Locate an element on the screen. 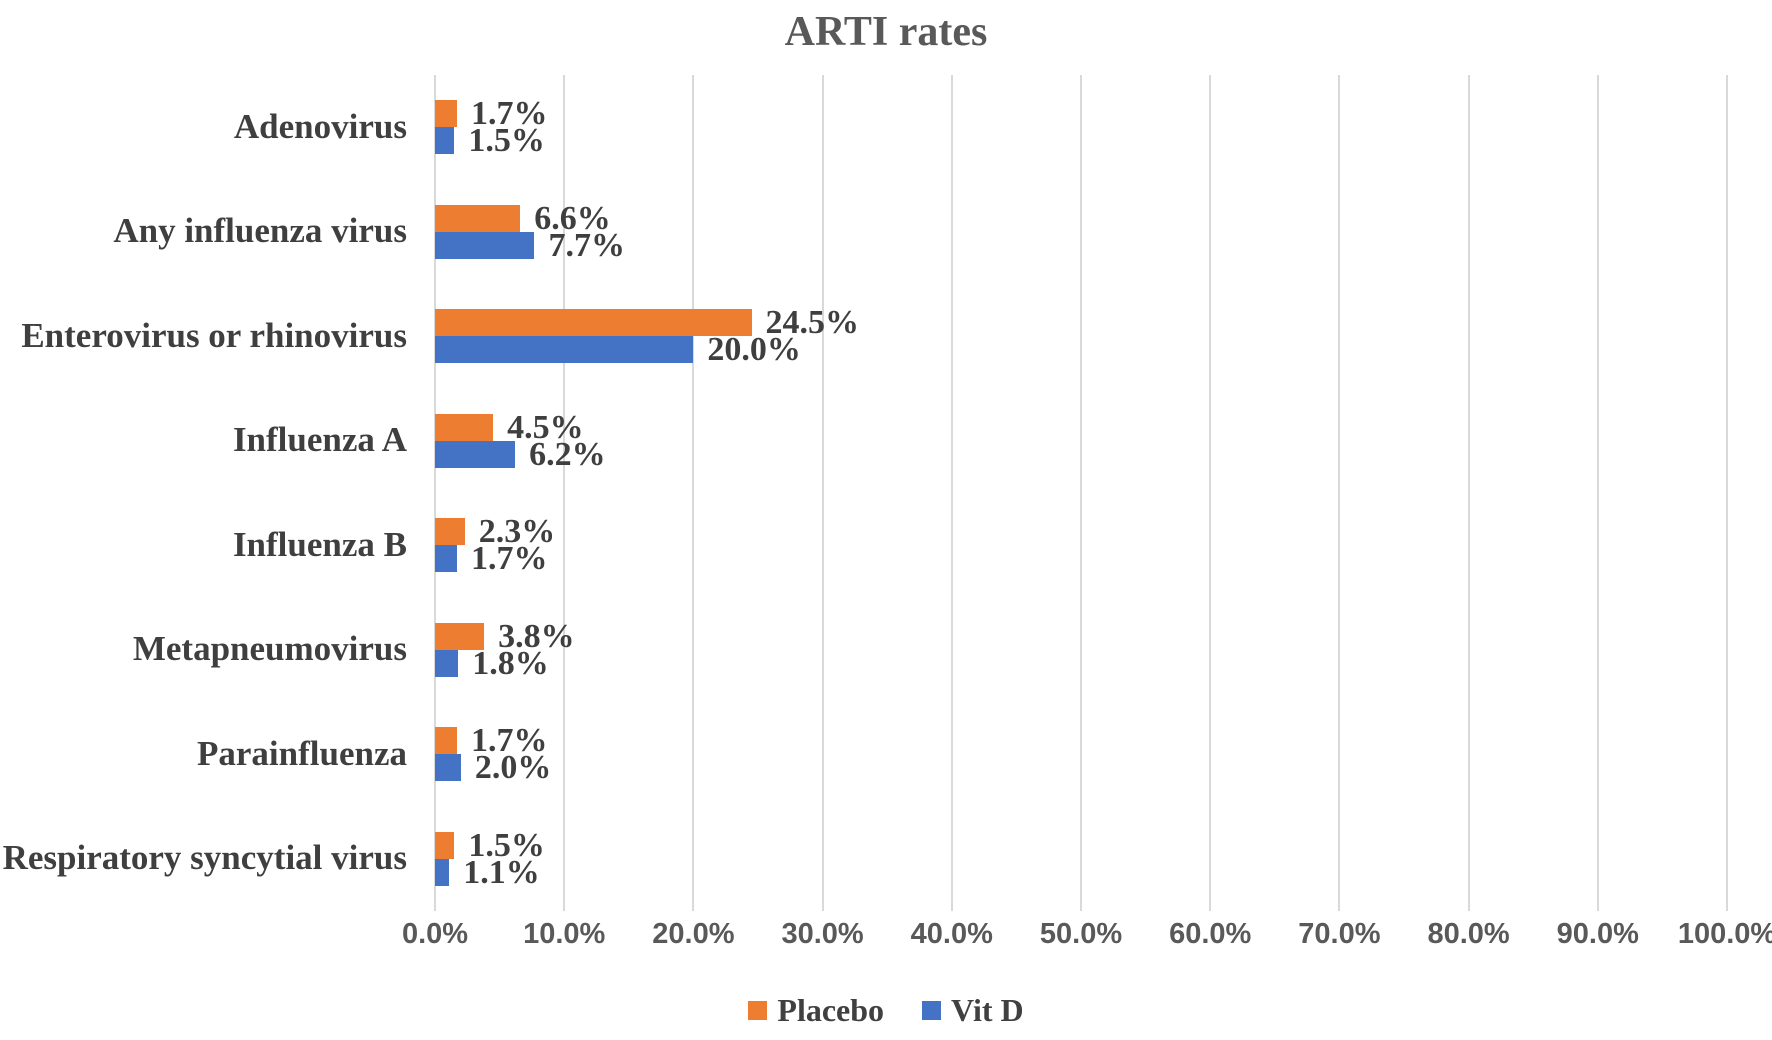  data-label-placebo-parainfluenza: 1.7% is located at coordinates (509, 741).